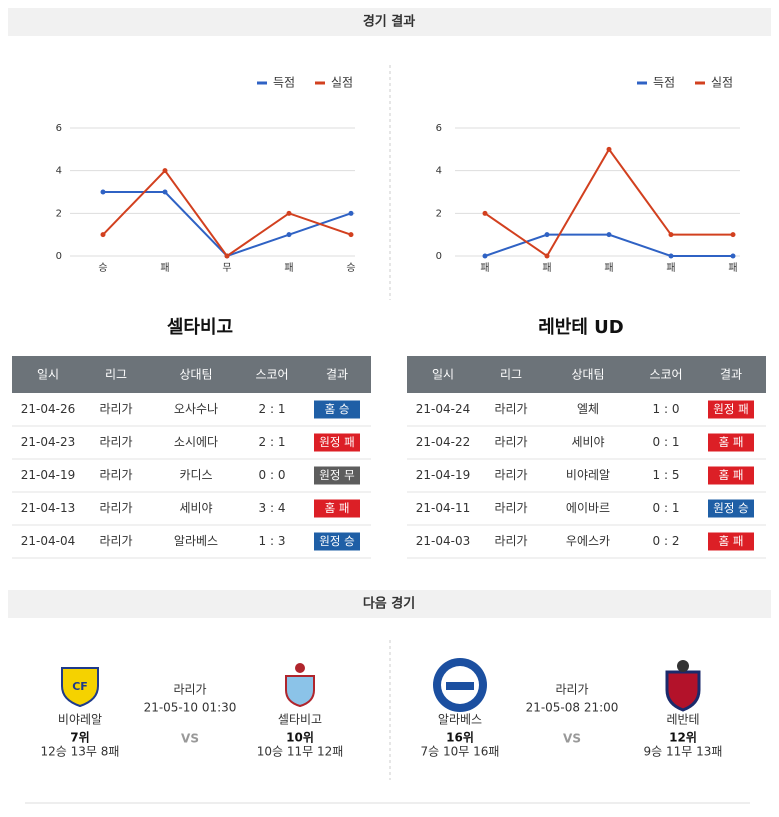 Image resolution: width=779 pixels, height=817 pixels. Describe the element at coordinates (588, 409) in the screenshot. I see `cell: 엘체` at that location.